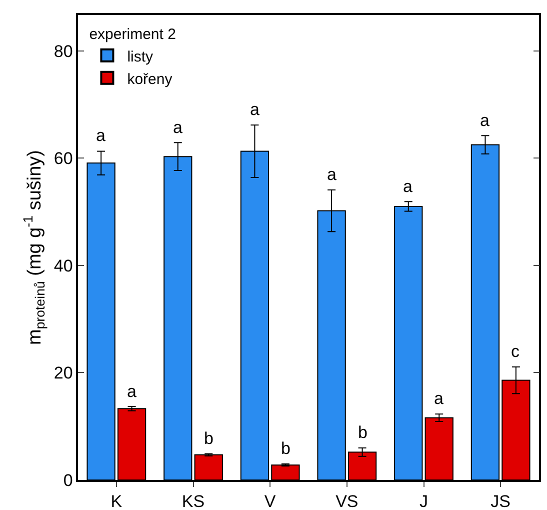  What do you see at coordinates (63, 266) in the screenshot?
I see `y-tick-label: 40` at bounding box center [63, 266].